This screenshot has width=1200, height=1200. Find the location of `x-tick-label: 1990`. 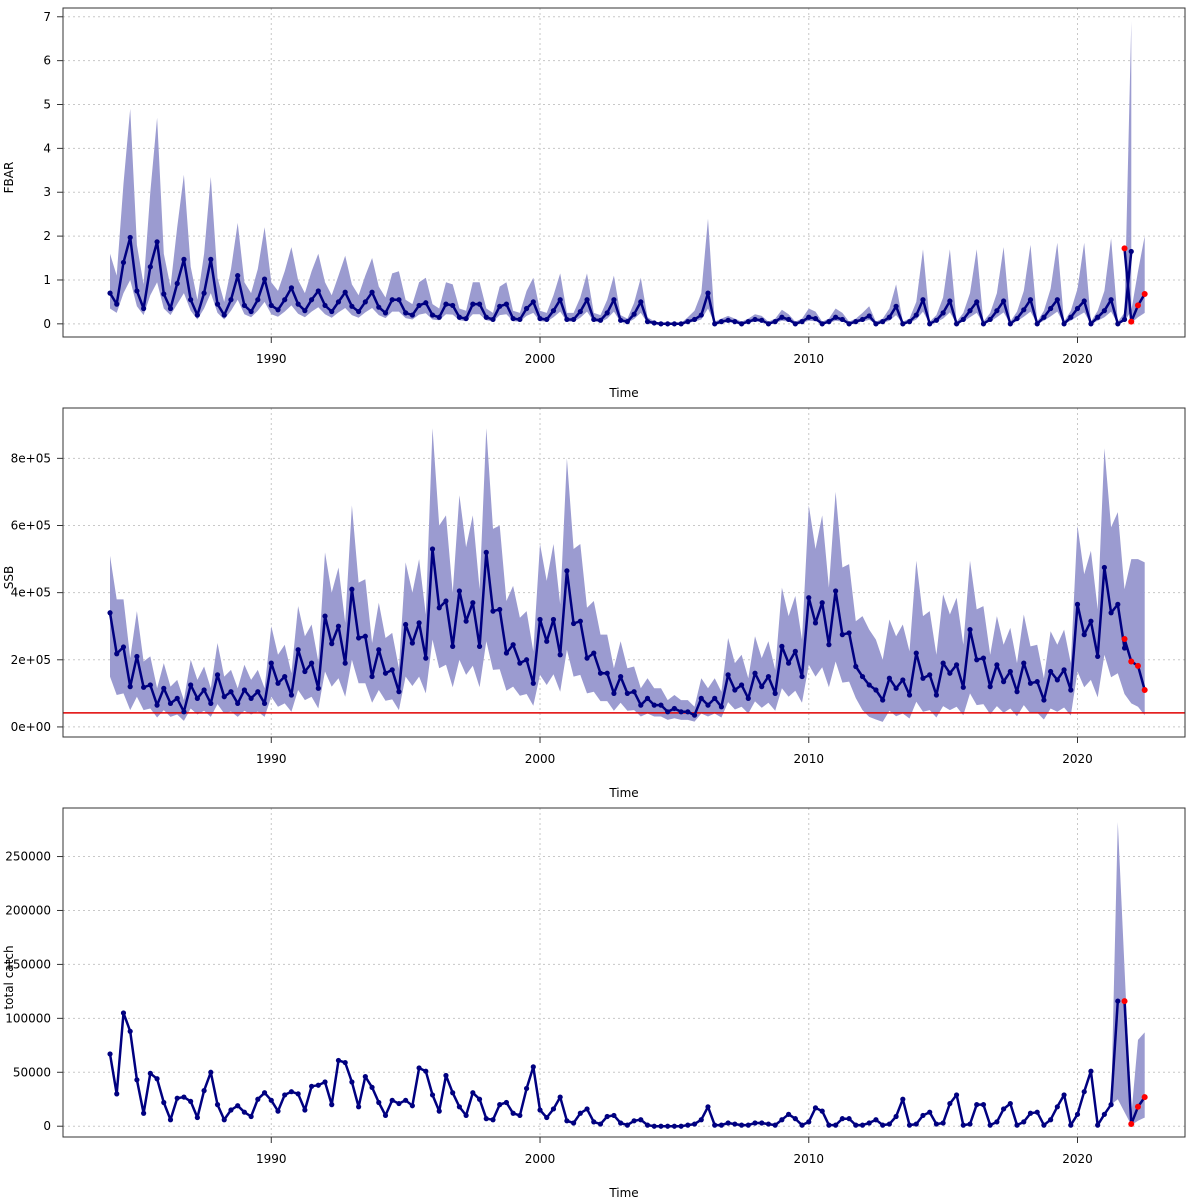

x-tick-label: 1990 is located at coordinates (271, 759).